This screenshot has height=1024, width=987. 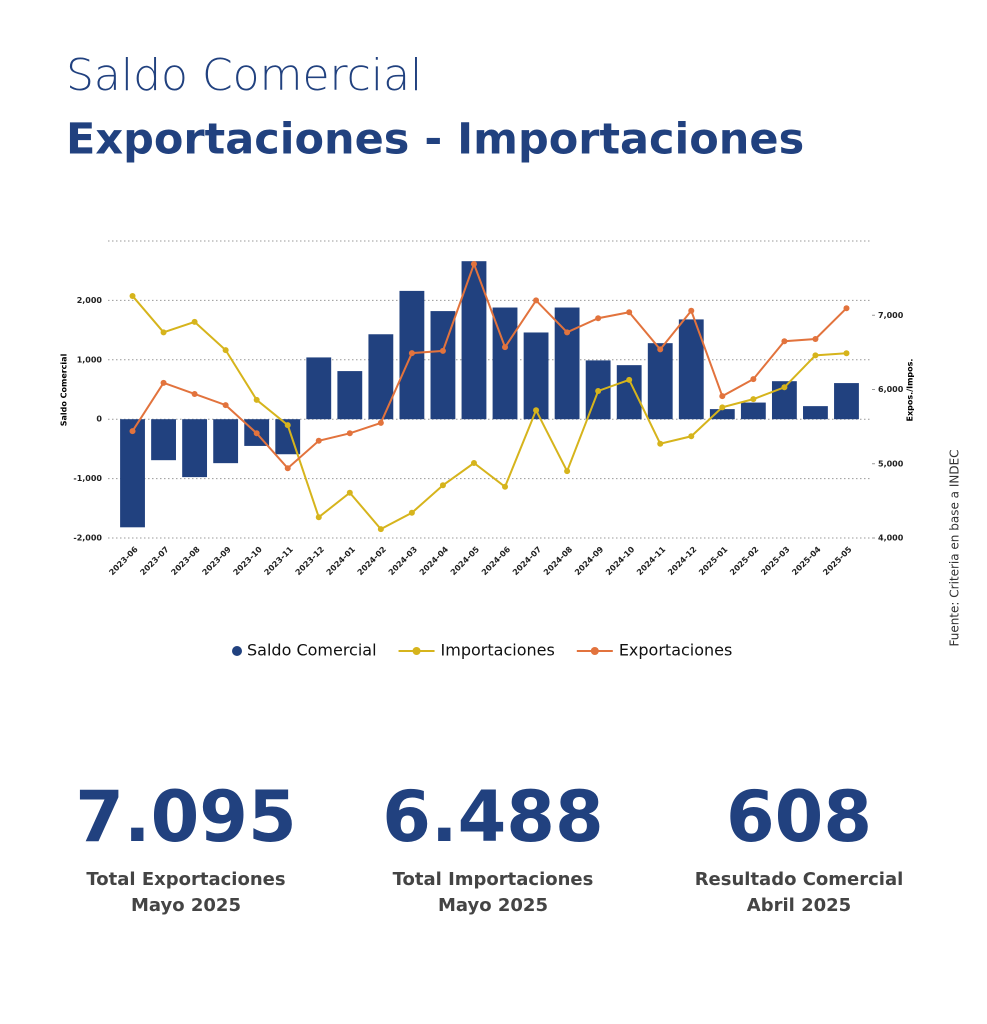 I want to click on line, so click(x=489, y=365).